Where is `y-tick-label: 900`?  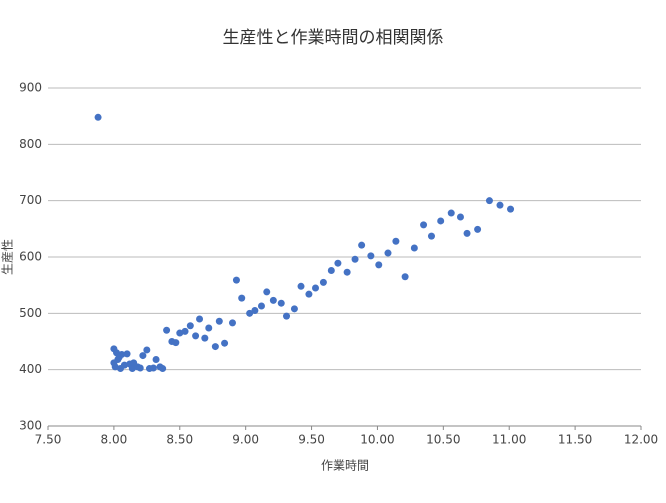
y-tick-label: 900 is located at coordinates (30, 88).